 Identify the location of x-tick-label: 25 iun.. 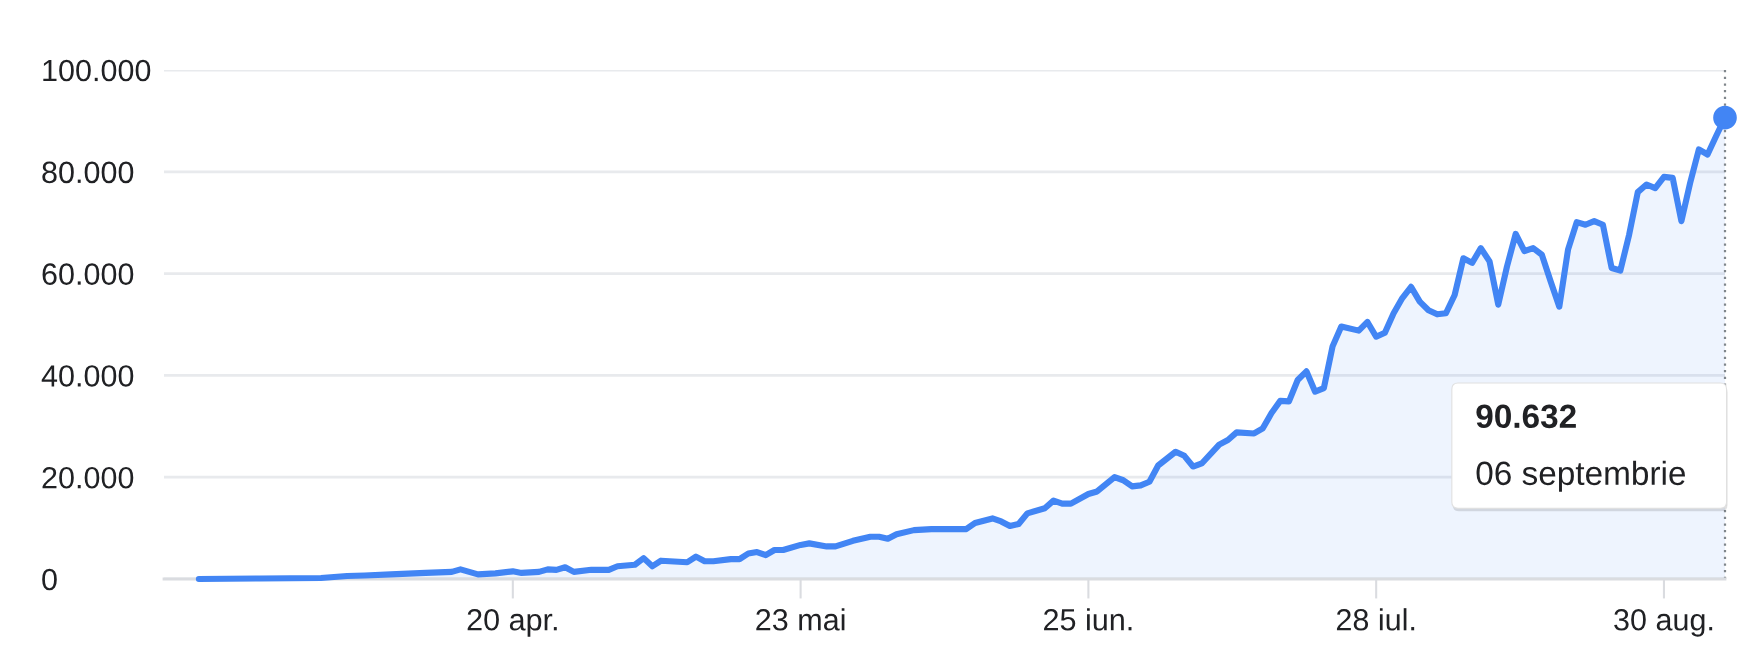
(1088, 619).